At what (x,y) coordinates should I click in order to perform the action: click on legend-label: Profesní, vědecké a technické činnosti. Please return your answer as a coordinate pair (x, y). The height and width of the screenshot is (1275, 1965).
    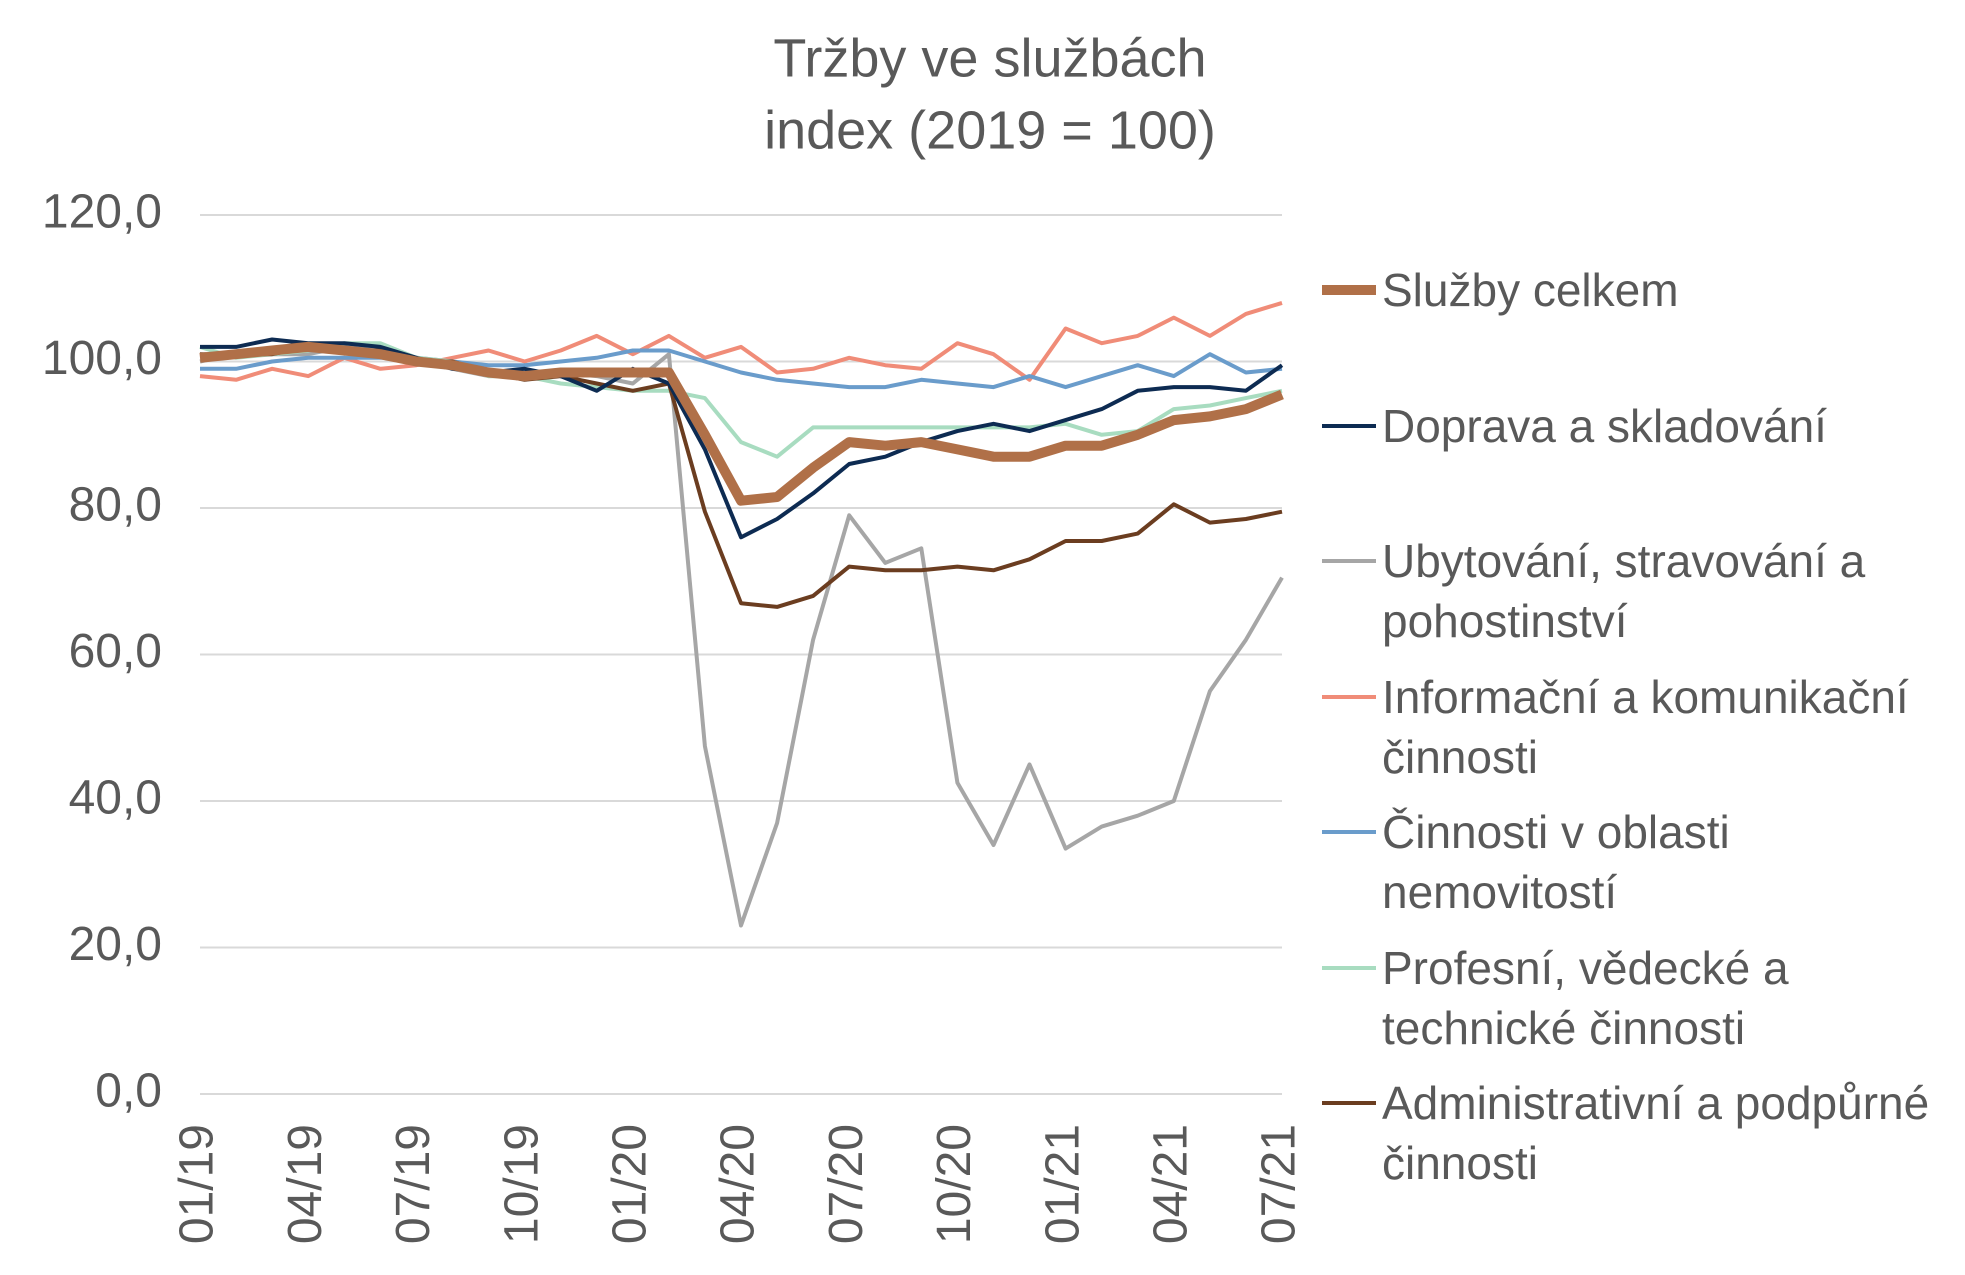
    Looking at the image, I should click on (1585, 998).